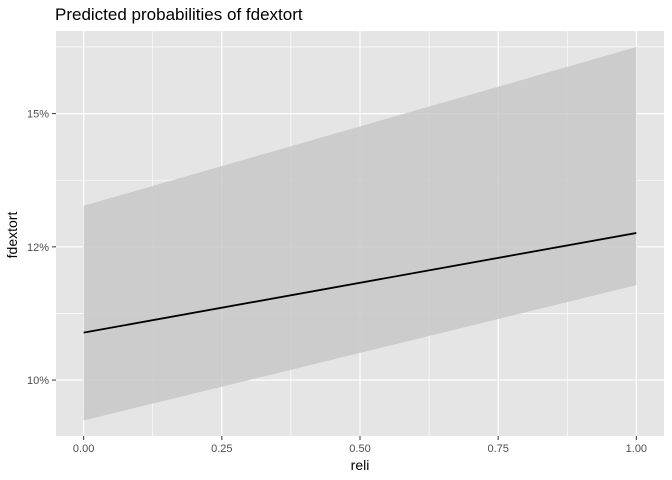  I want to click on x-tick-label: 0.00, so click(83, 449).